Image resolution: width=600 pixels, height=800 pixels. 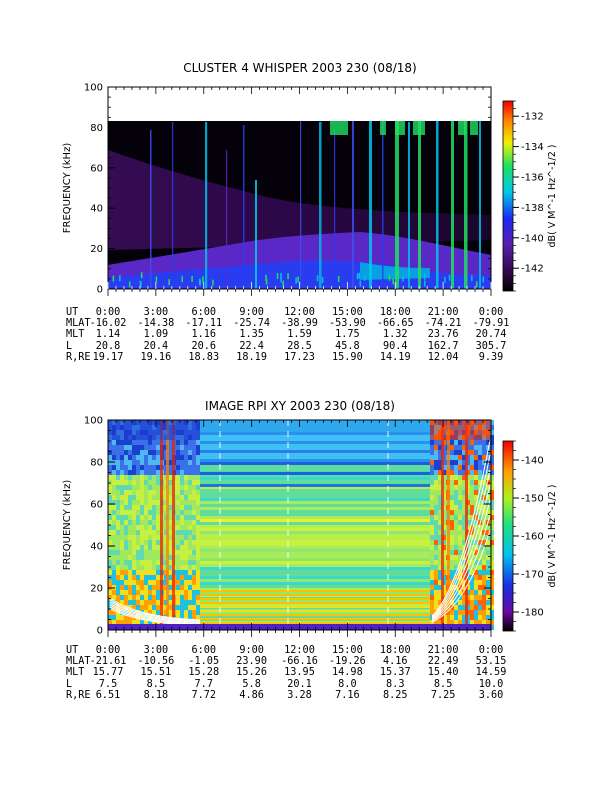 I want to click on ephemeris-value: 1.75, so click(x=347, y=335).